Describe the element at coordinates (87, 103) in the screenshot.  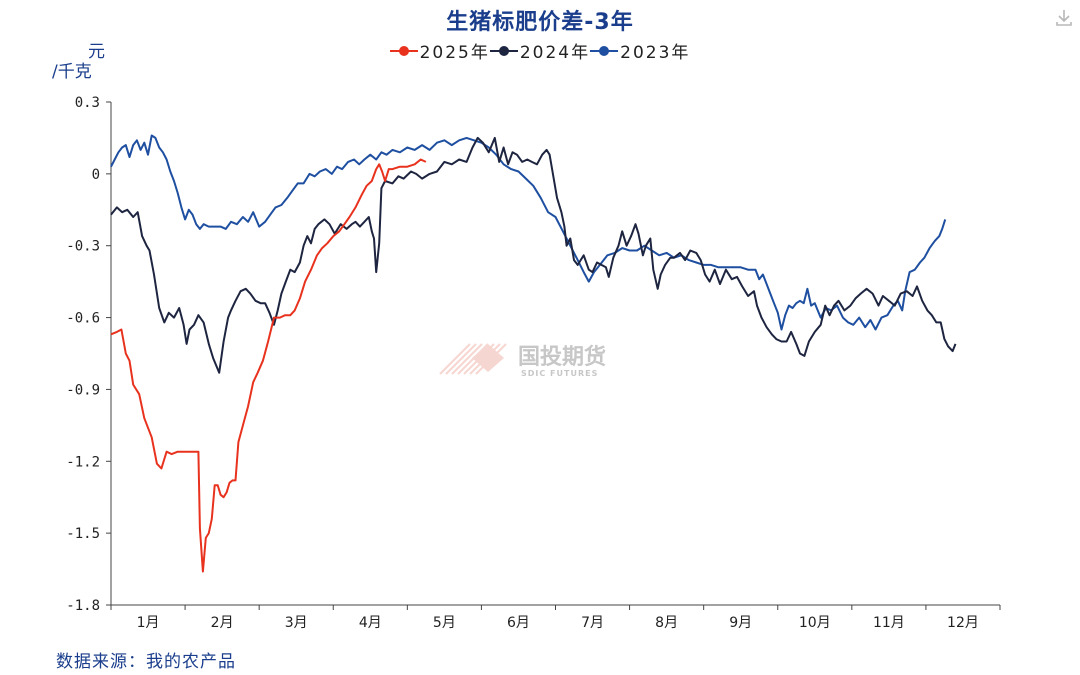
I see `y-tick-label: 0.3` at that location.